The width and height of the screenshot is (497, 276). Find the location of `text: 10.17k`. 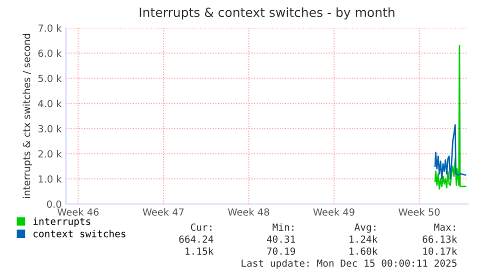

text: 10.17k is located at coordinates (440, 251).